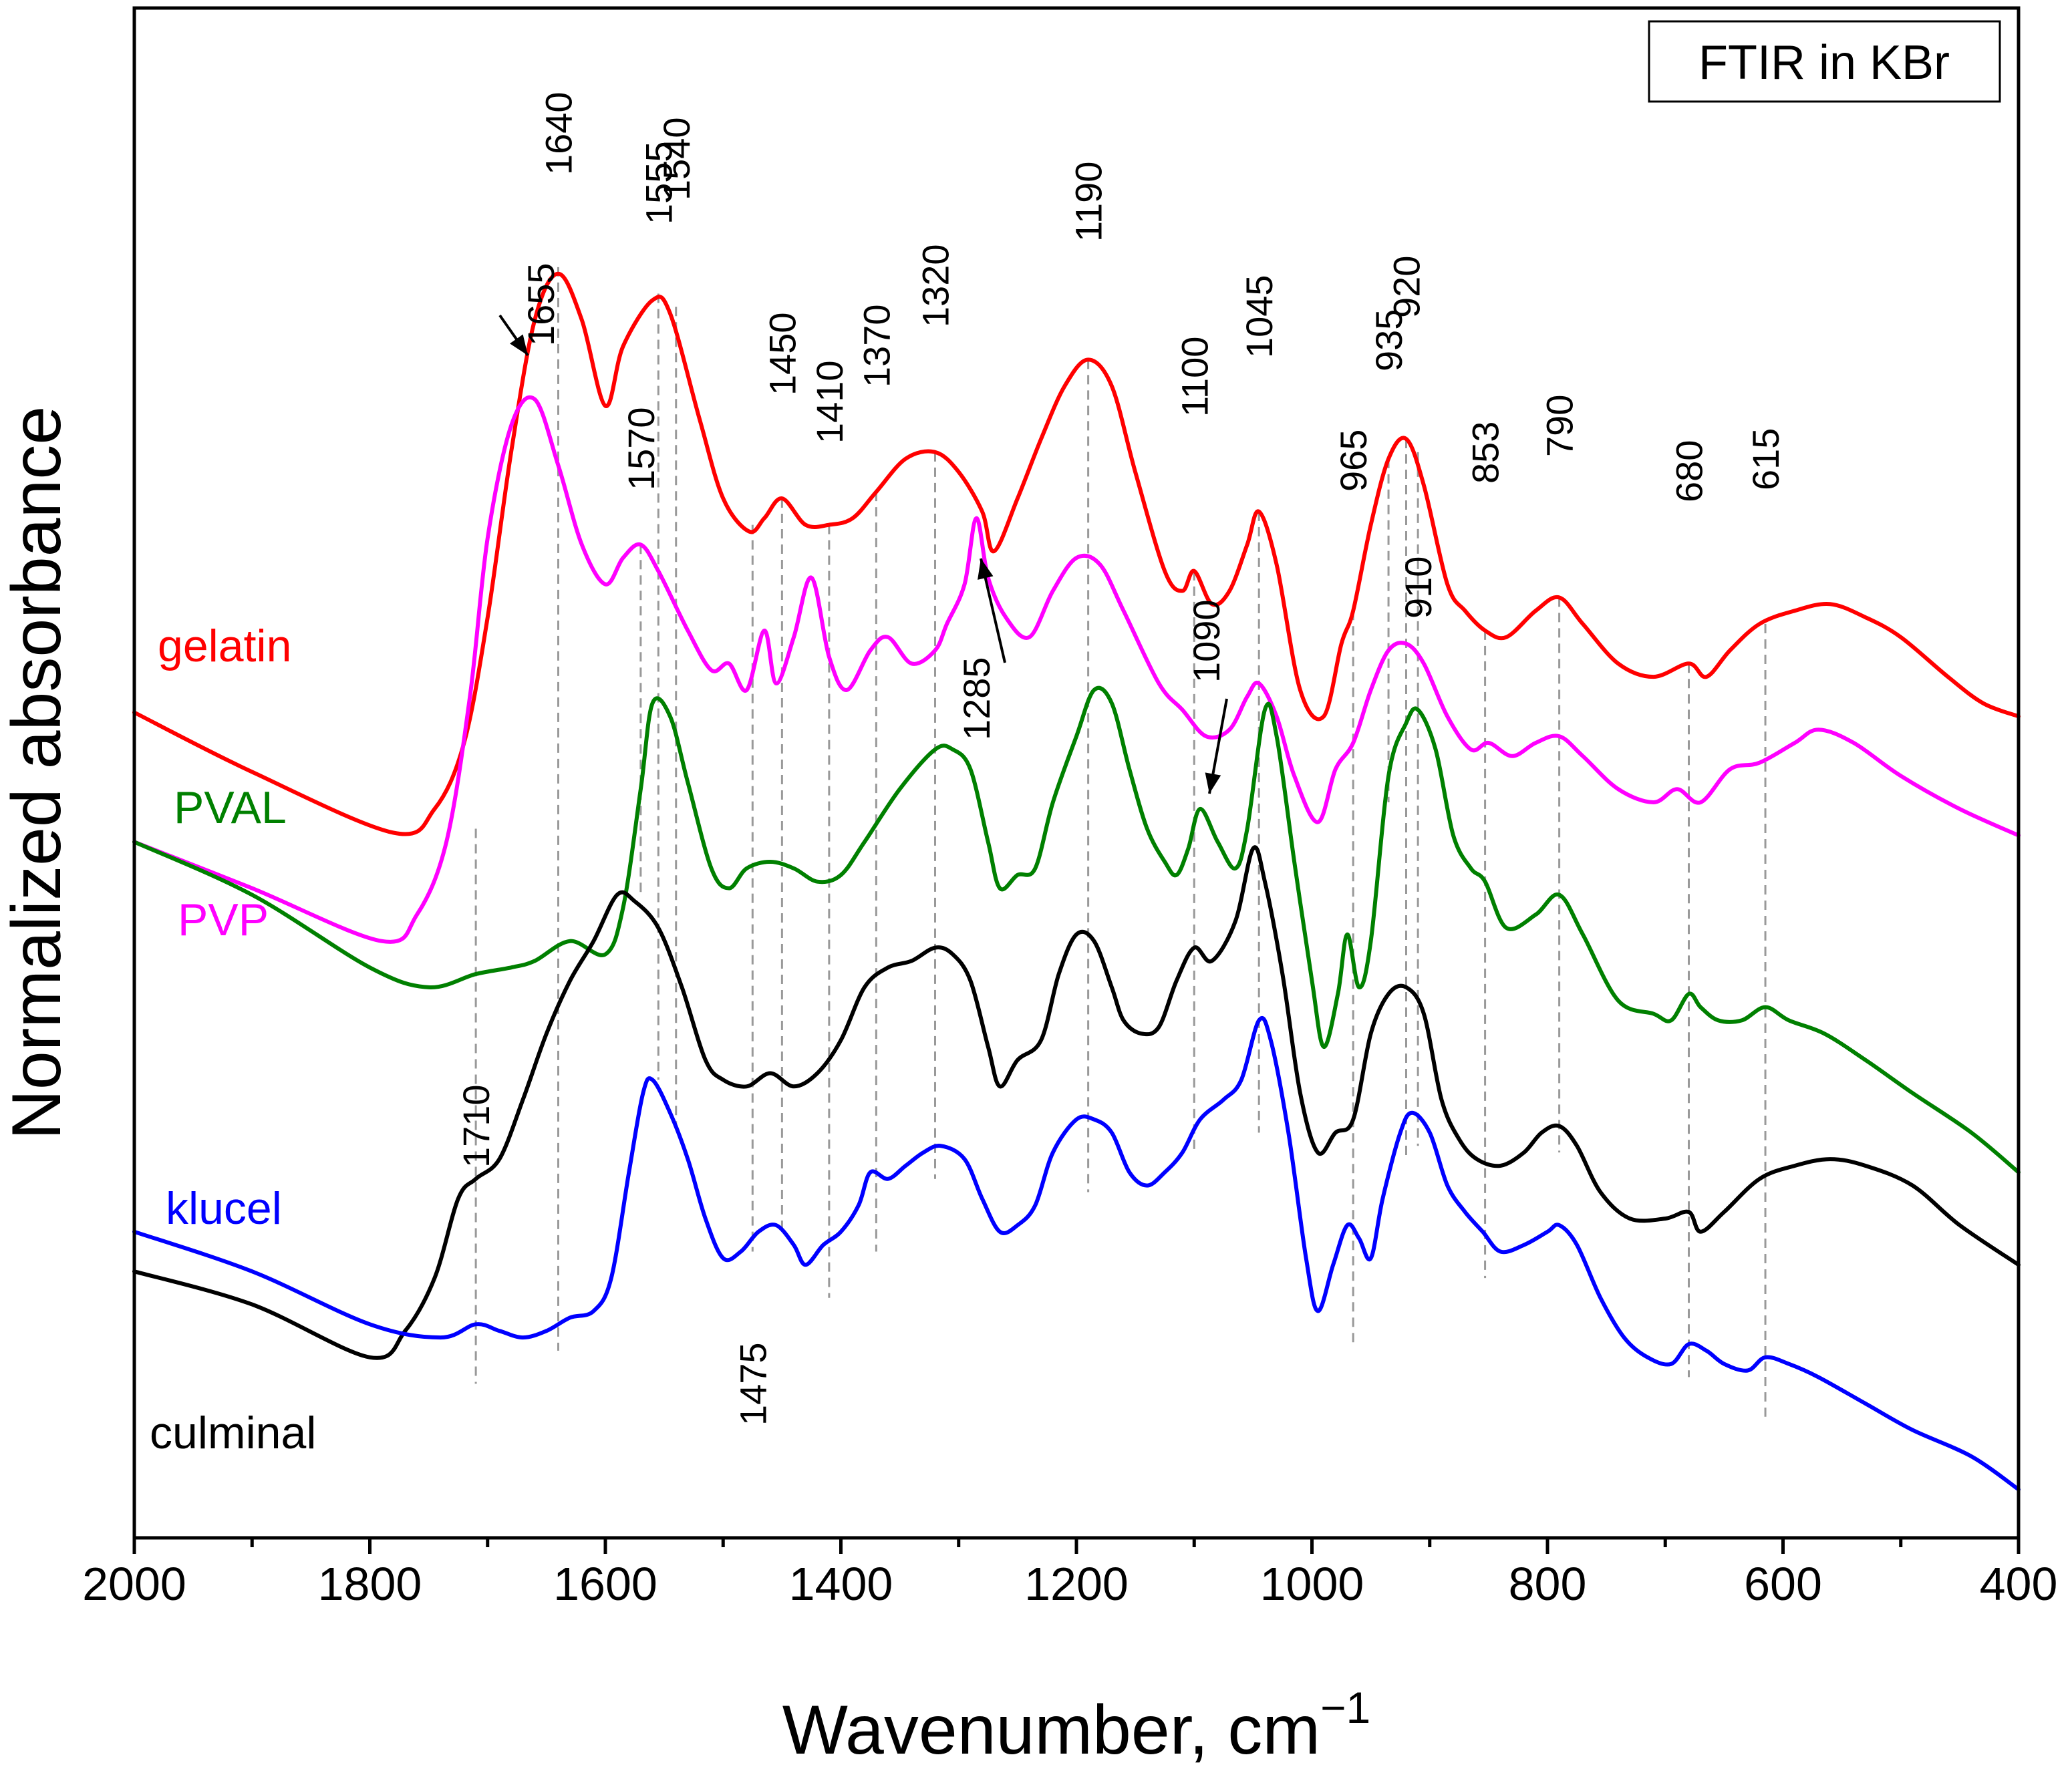  What do you see at coordinates (1077, 1584) in the screenshot?
I see `x-tick-label: 1200` at bounding box center [1077, 1584].